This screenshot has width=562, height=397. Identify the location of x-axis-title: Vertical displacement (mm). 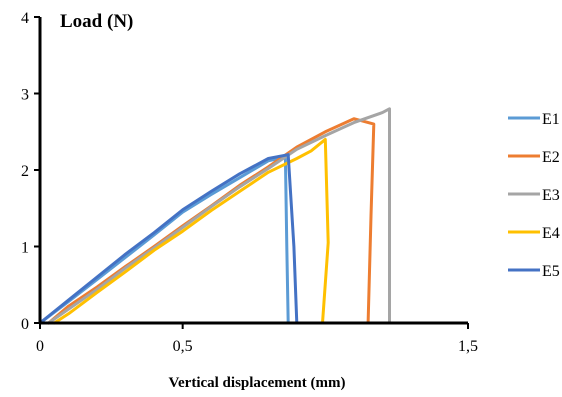
(257, 383).